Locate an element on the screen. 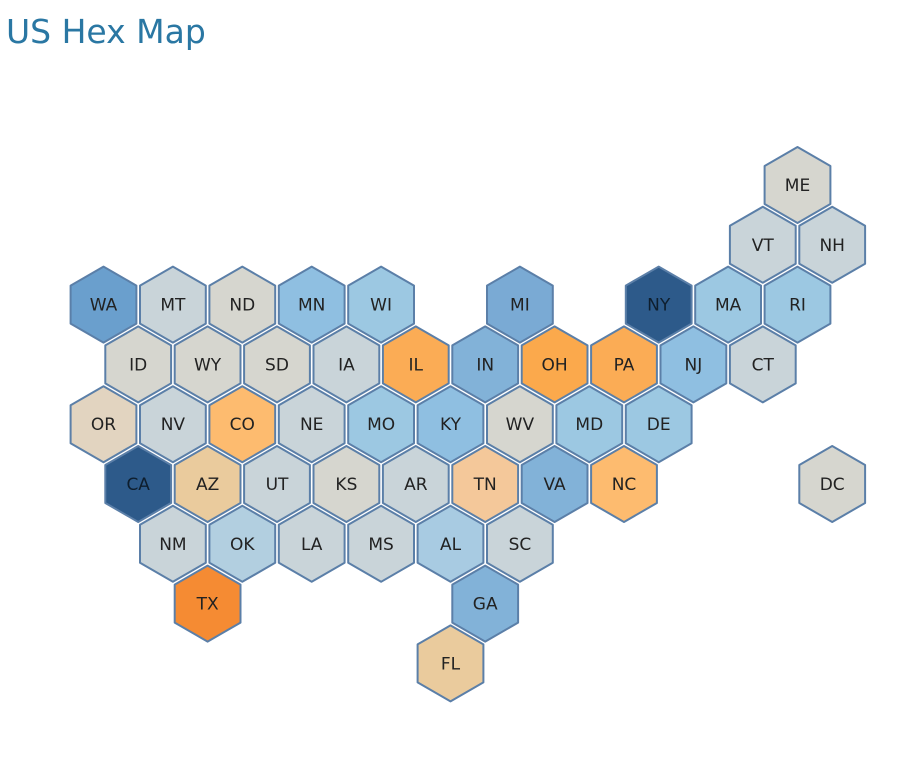  state-hex-oh: OH is located at coordinates (554, 364).